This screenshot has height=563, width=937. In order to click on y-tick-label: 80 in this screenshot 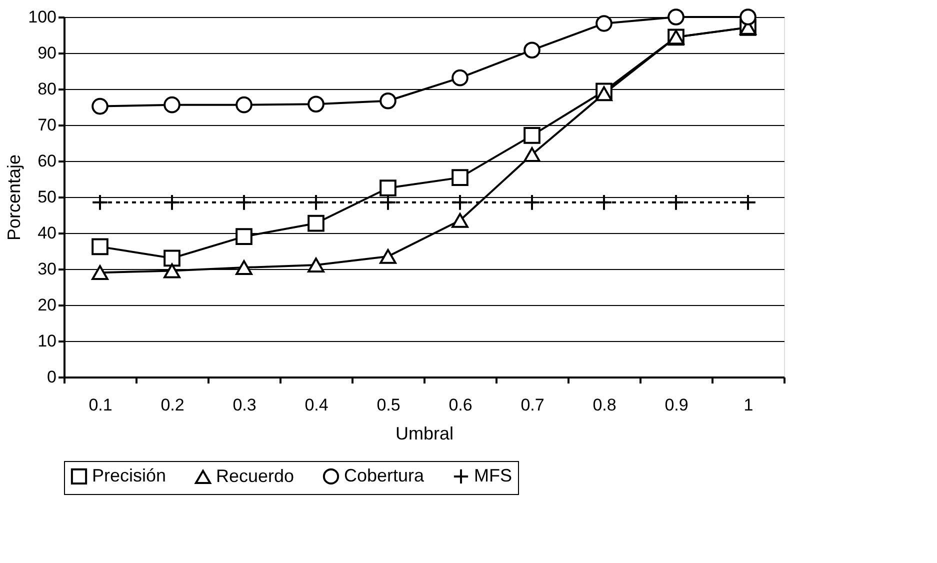, I will do `click(47, 89)`.